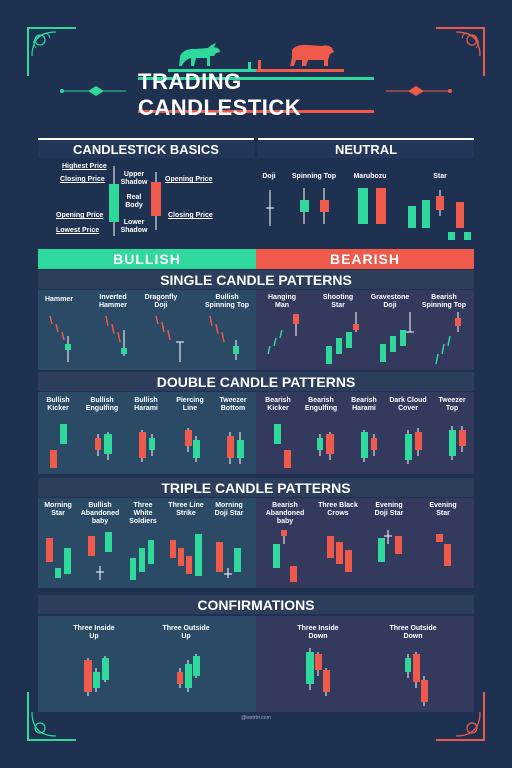 The image size is (512, 768). What do you see at coordinates (94, 632) in the screenshot?
I see `pattern-label: Three Inside Up` at bounding box center [94, 632].